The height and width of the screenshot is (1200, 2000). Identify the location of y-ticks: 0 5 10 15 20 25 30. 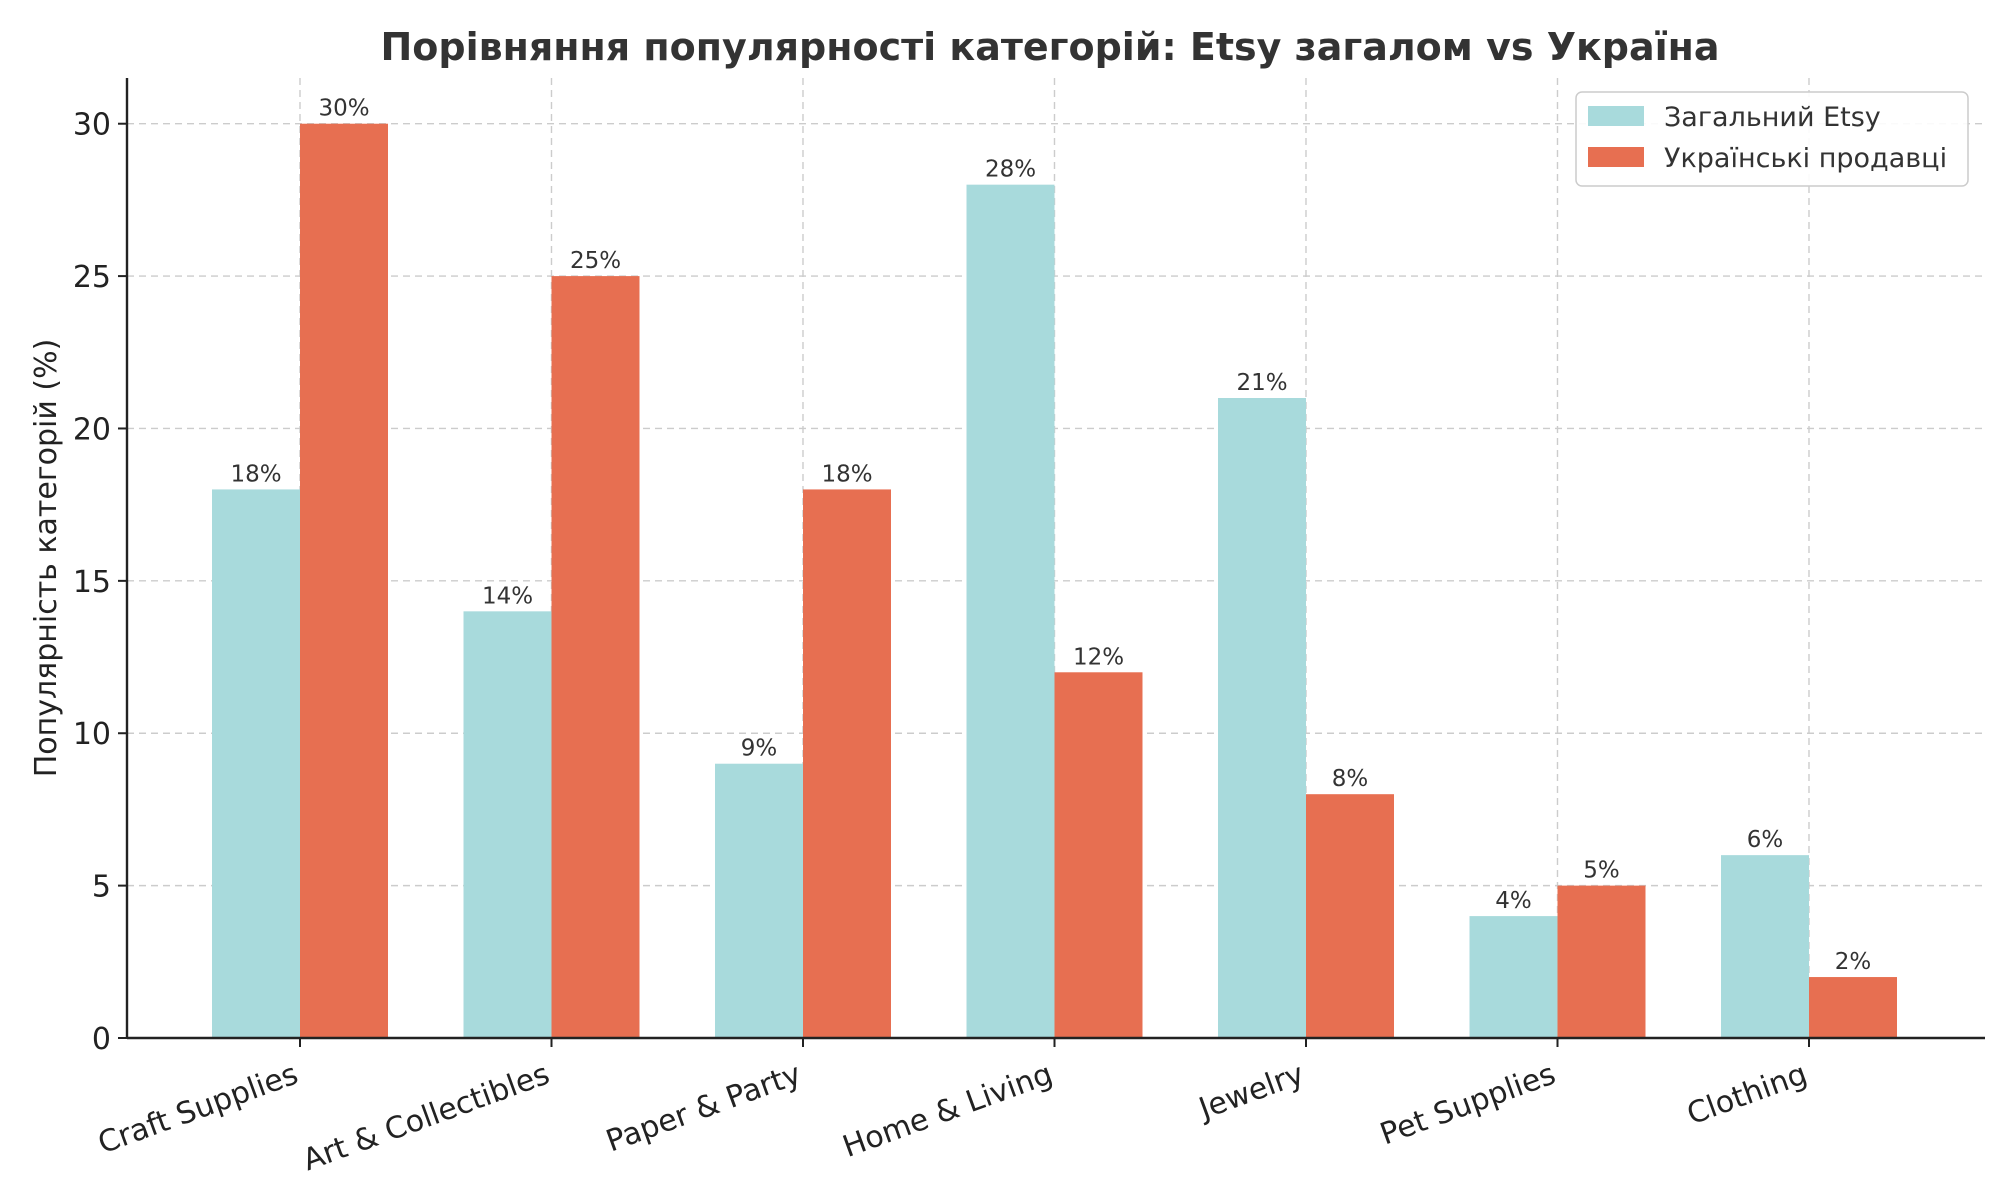
(100, 582).